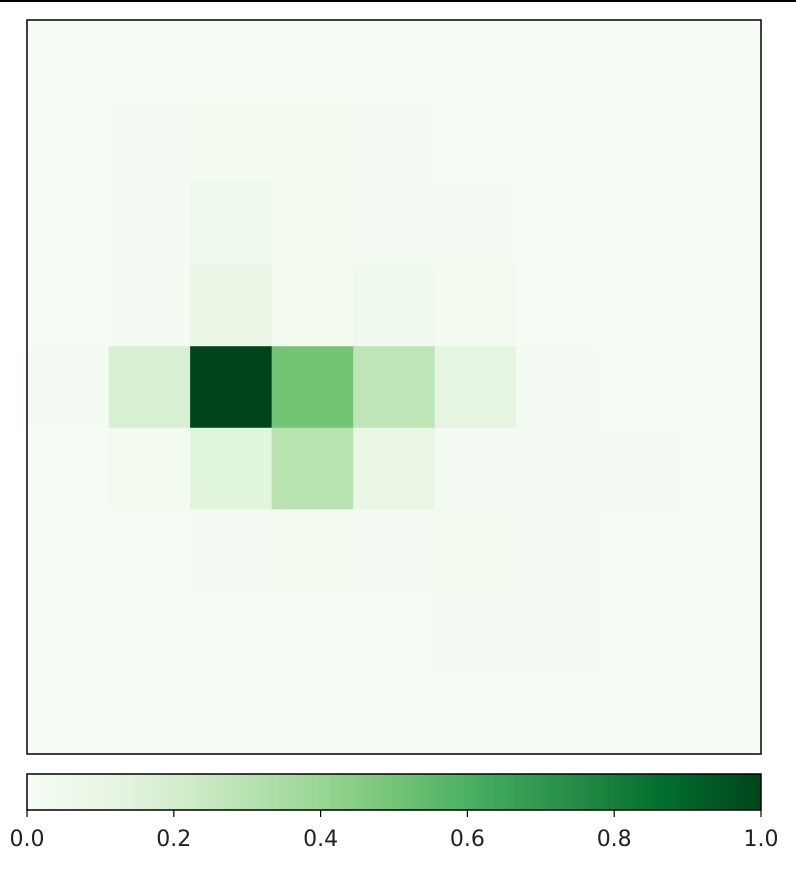  Describe the element at coordinates (320, 839) in the screenshot. I see `colorbar-tick-label: 0.4` at that location.